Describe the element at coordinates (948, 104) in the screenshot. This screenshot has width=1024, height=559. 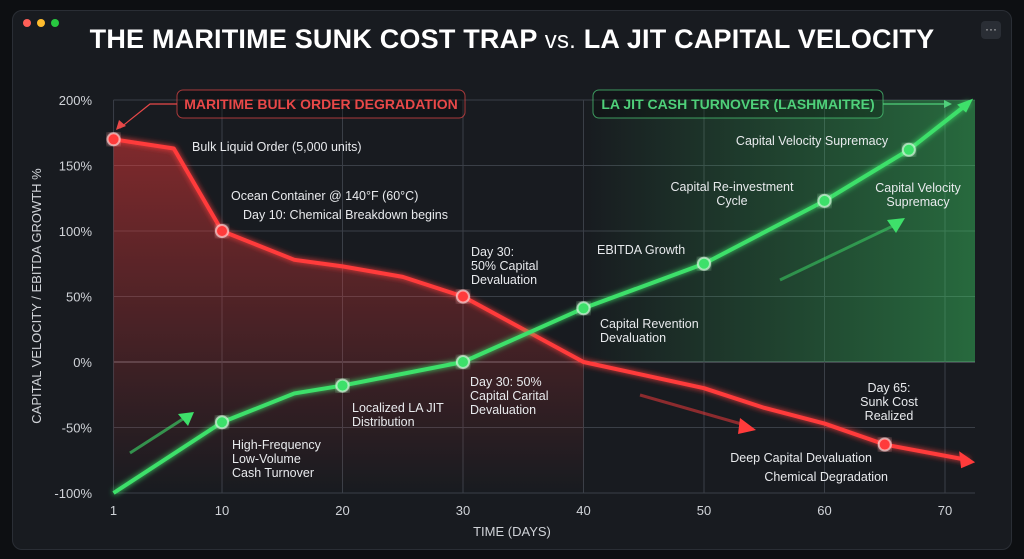
I see `legend-arrow-icon` at that location.